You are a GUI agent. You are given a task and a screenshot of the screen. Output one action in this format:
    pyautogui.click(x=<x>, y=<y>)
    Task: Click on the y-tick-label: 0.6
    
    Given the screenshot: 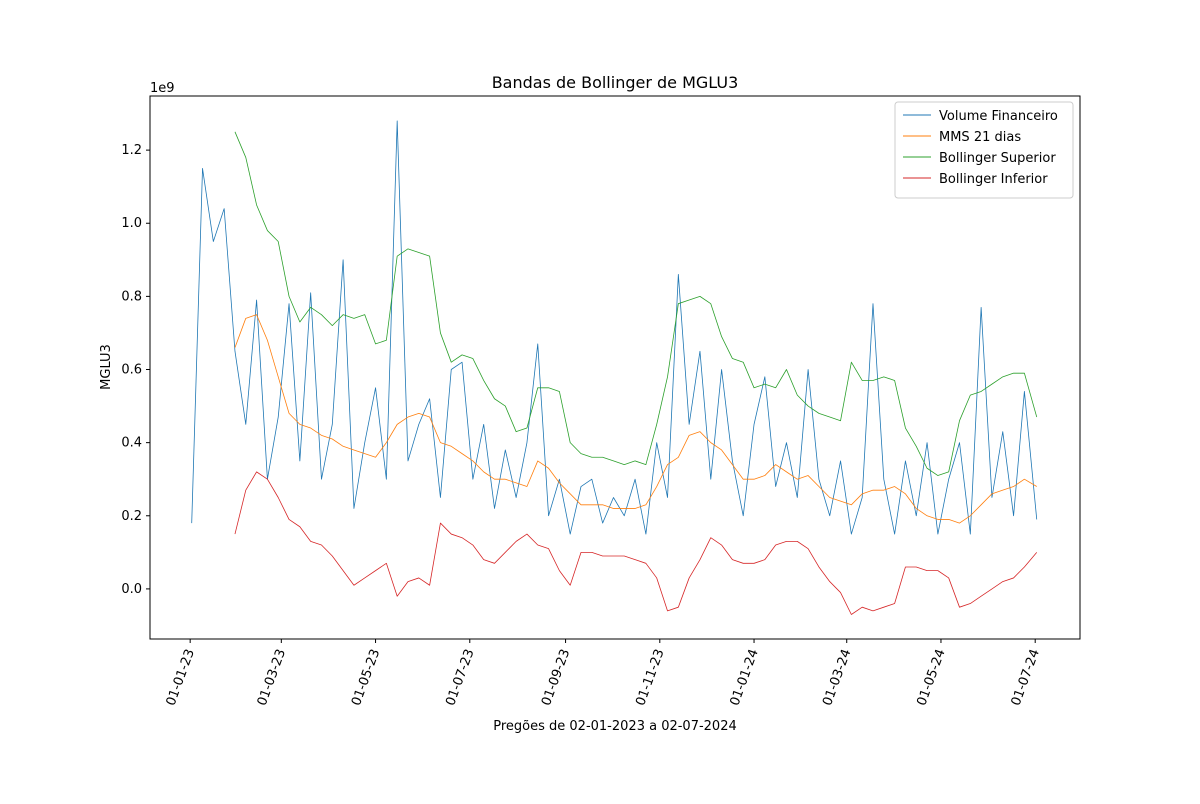 What is the action you would take?
    pyautogui.click(x=131, y=370)
    